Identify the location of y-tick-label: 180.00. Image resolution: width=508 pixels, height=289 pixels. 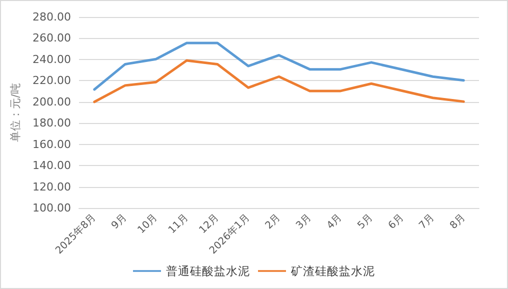
(51, 123).